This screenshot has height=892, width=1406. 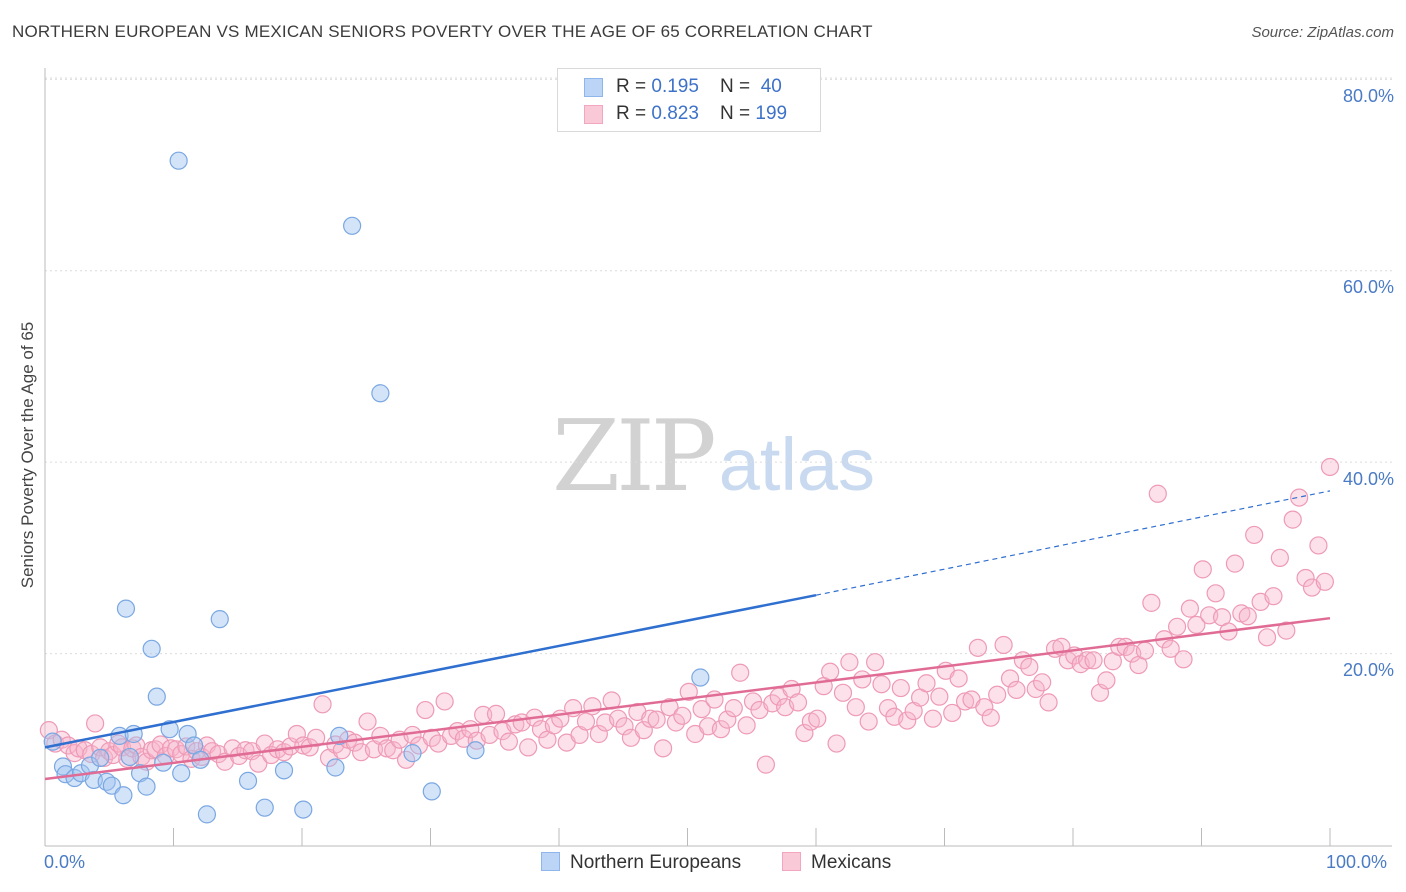 I want to click on watermark: ZIPatlas, so click(x=713, y=457).